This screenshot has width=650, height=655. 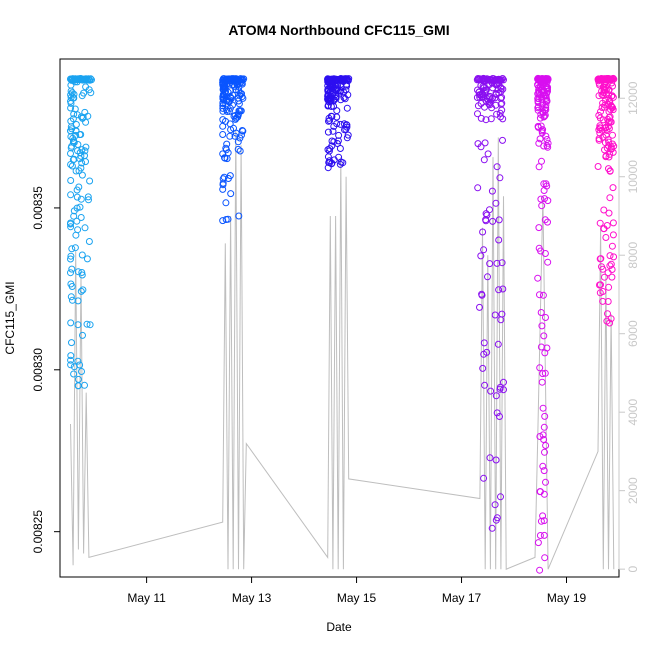 What do you see at coordinates (633, 98) in the screenshot?
I see `y-right-tick-label: 12000` at bounding box center [633, 98].